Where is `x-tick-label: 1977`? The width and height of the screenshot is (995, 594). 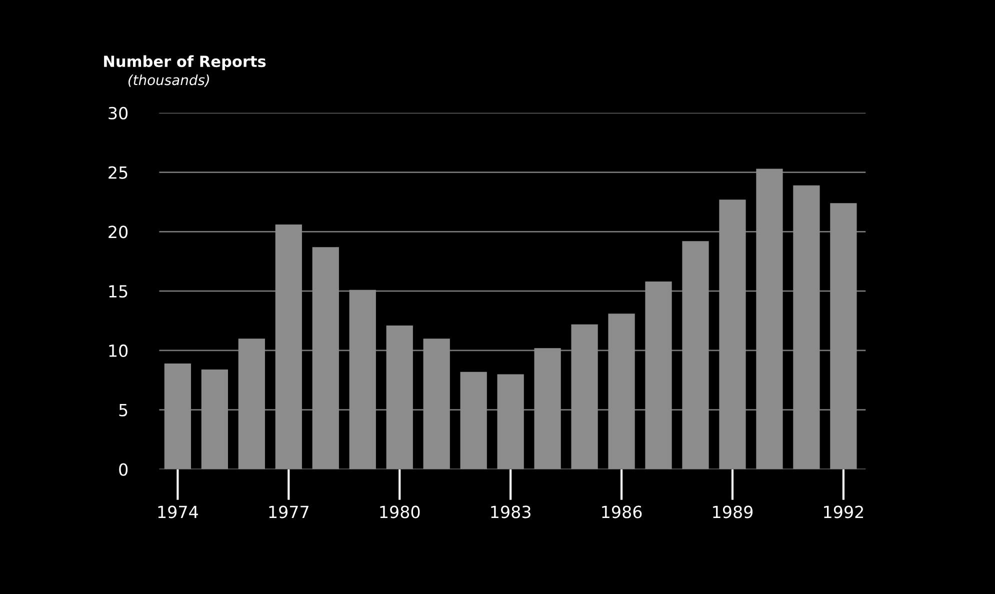
x-tick-label: 1977 is located at coordinates (288, 512).